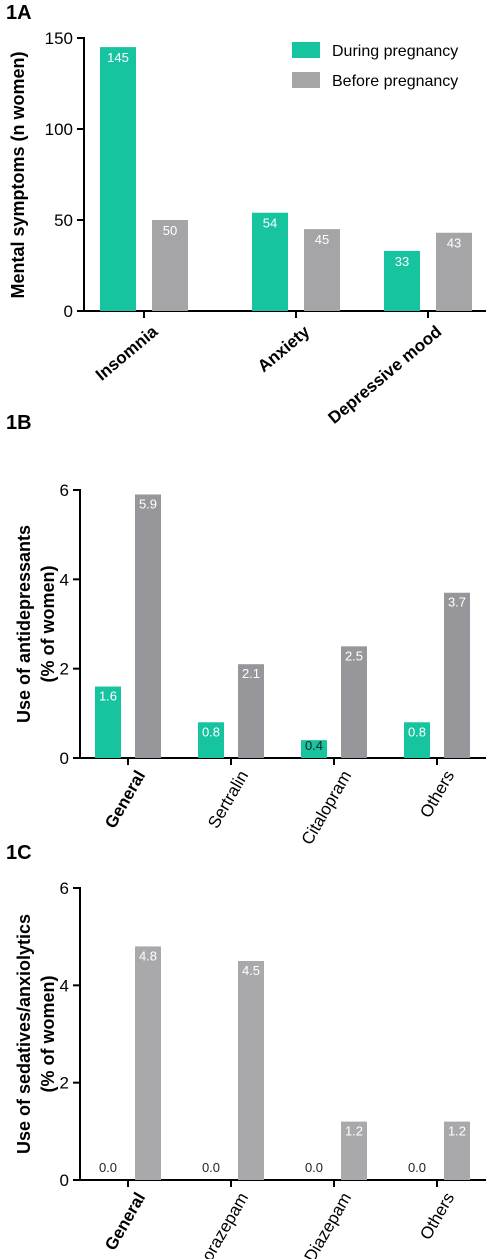  Describe the element at coordinates (19, 853) in the screenshot. I see `panel-label-1c: 1C` at that location.